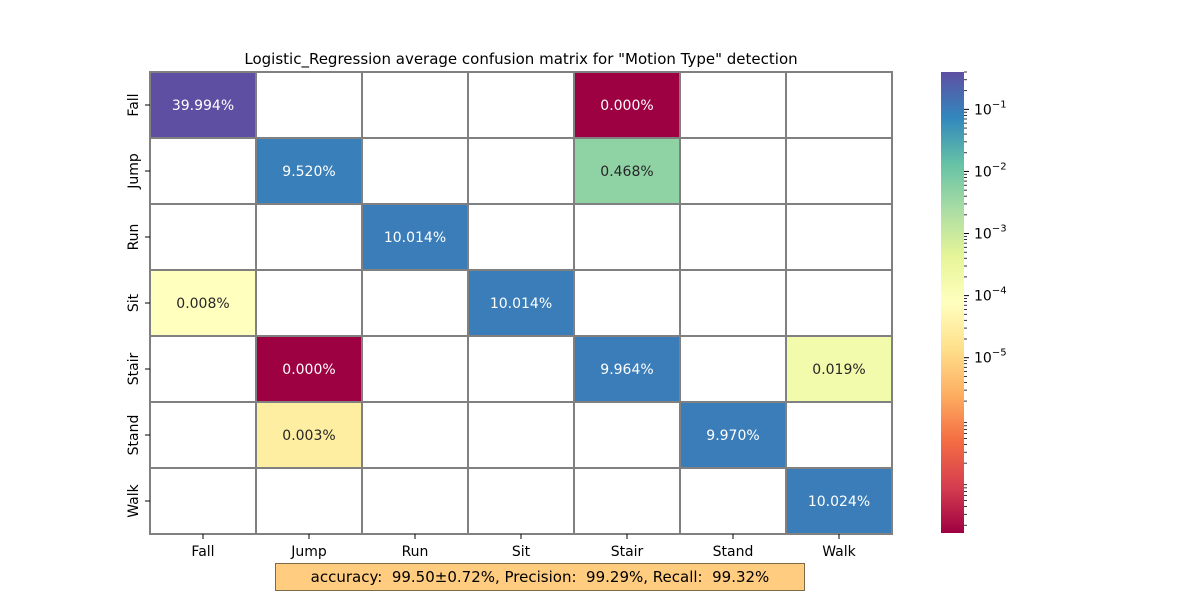 The width and height of the screenshot is (1200, 600). What do you see at coordinates (308, 552) in the screenshot?
I see `column-label: Jump` at bounding box center [308, 552].